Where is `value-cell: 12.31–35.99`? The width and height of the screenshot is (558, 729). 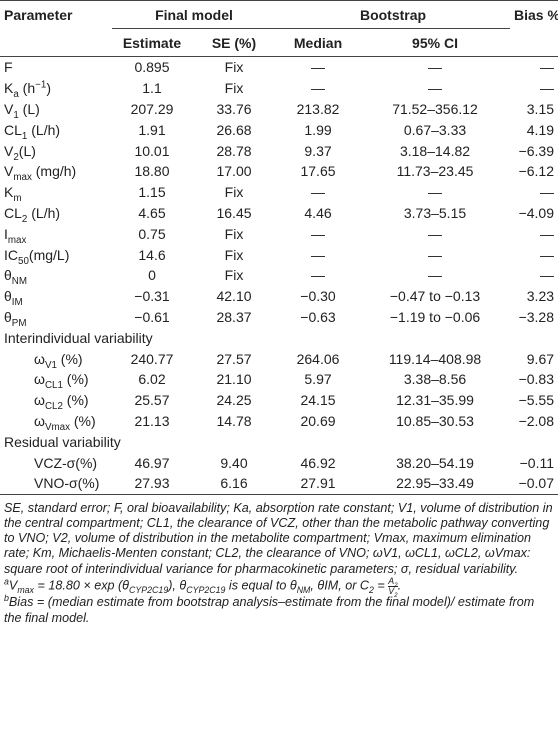 value-cell: 12.31–35.99 is located at coordinates (435, 400).